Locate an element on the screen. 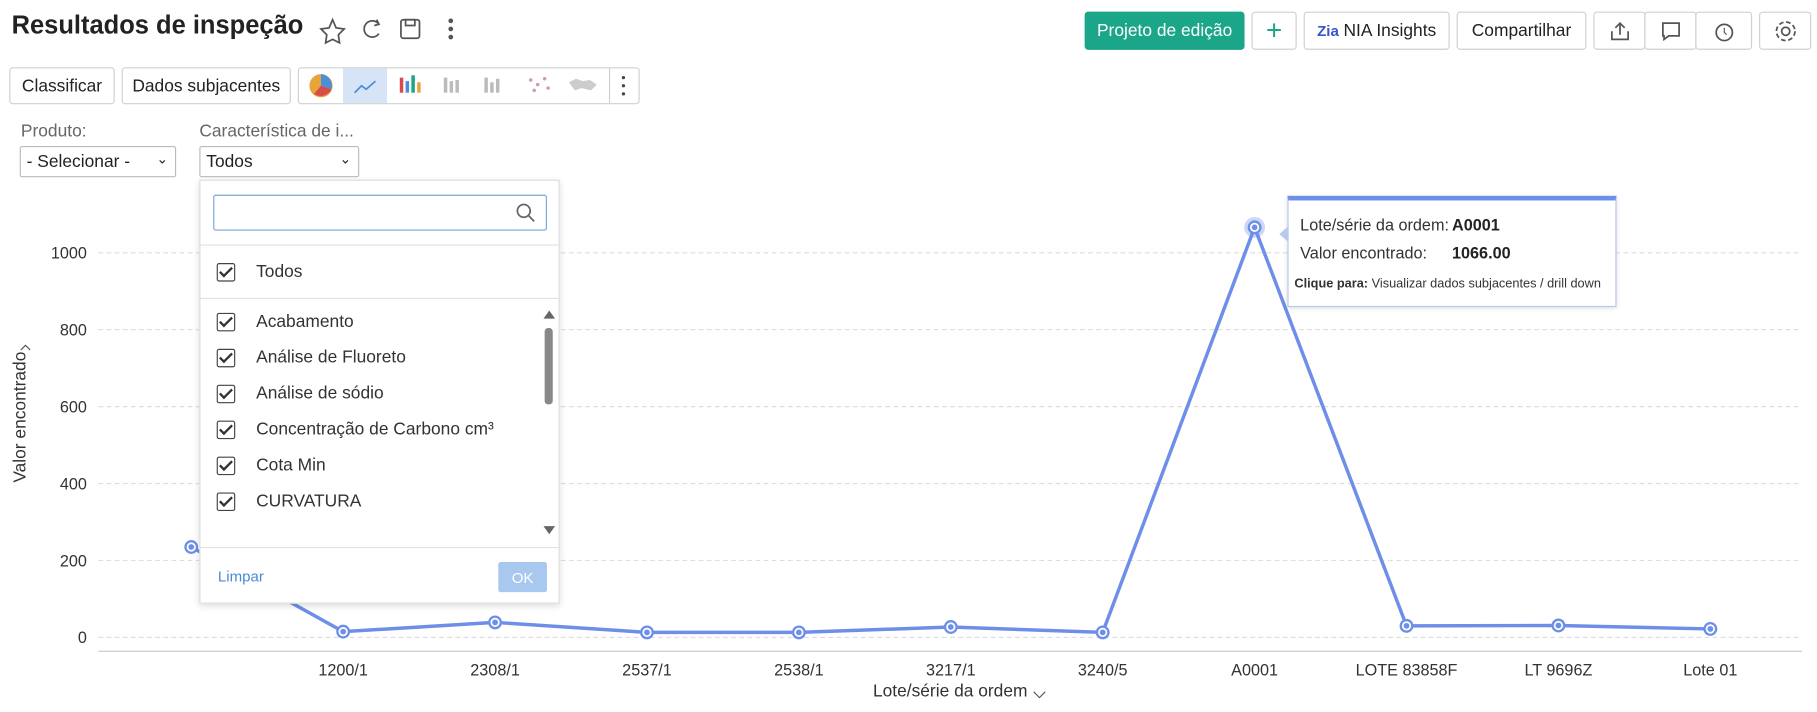 This screenshot has height=712, width=1817. alarm-icon is located at coordinates (1723, 31).